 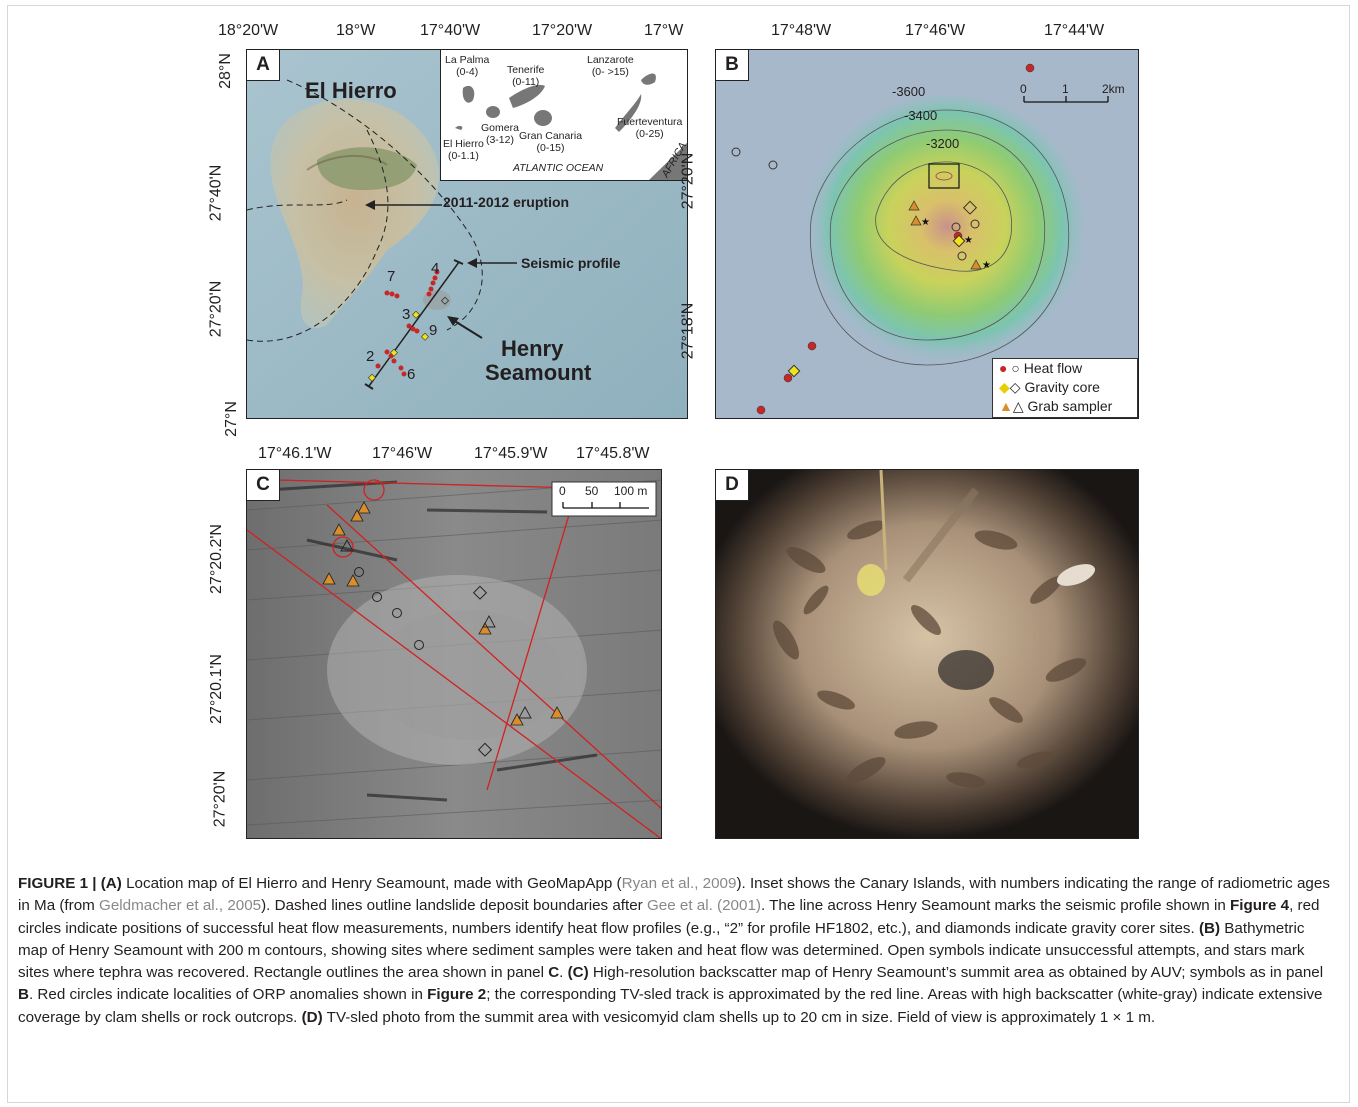 I want to click on inset-gomera-age: (3-12), so click(x=499, y=140).